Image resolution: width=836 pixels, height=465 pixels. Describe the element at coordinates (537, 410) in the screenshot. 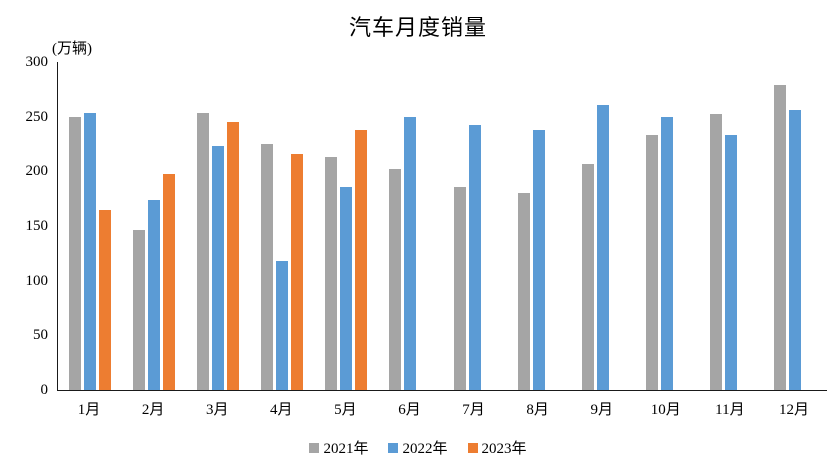

I see `x-tick-label-8月: 8月` at that location.